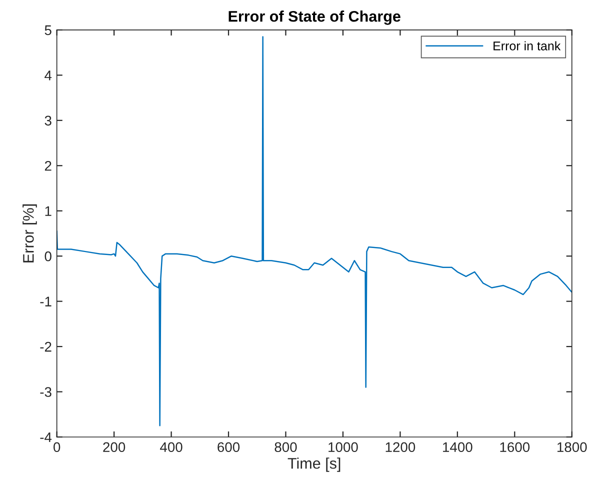 Image resolution: width=592 pixels, height=491 pixels. I want to click on x-tick-label: 1600, so click(515, 447).